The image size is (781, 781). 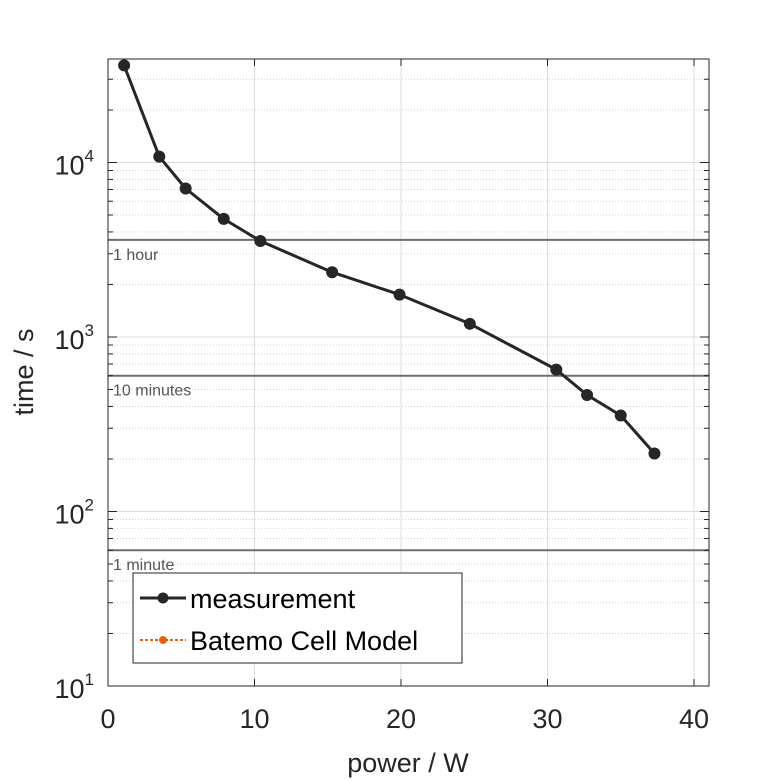 I want to click on legend: measurement Batemo Cell Model, so click(x=297, y=618).